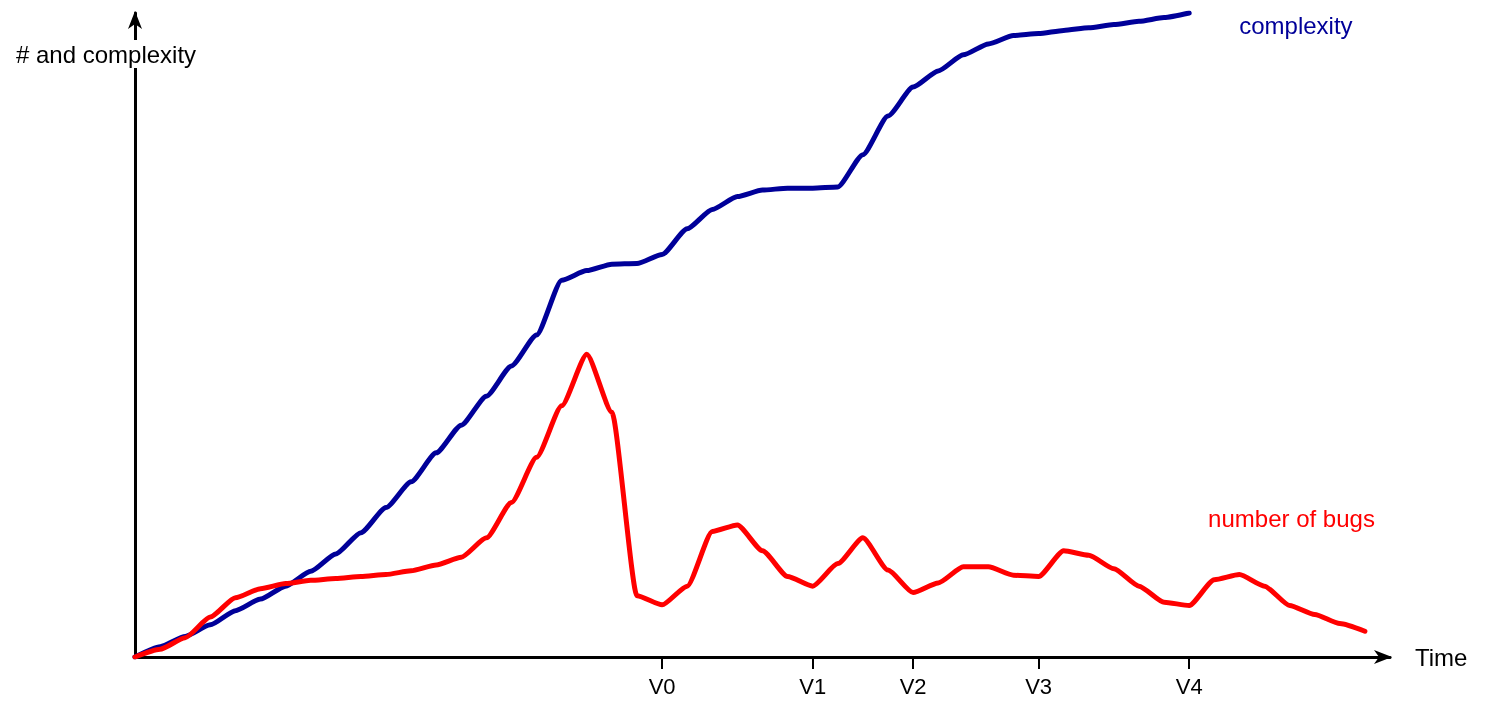 This screenshot has width=1491, height=717. What do you see at coordinates (1189, 686) in the screenshot?
I see `x-tick-label: V4` at bounding box center [1189, 686].